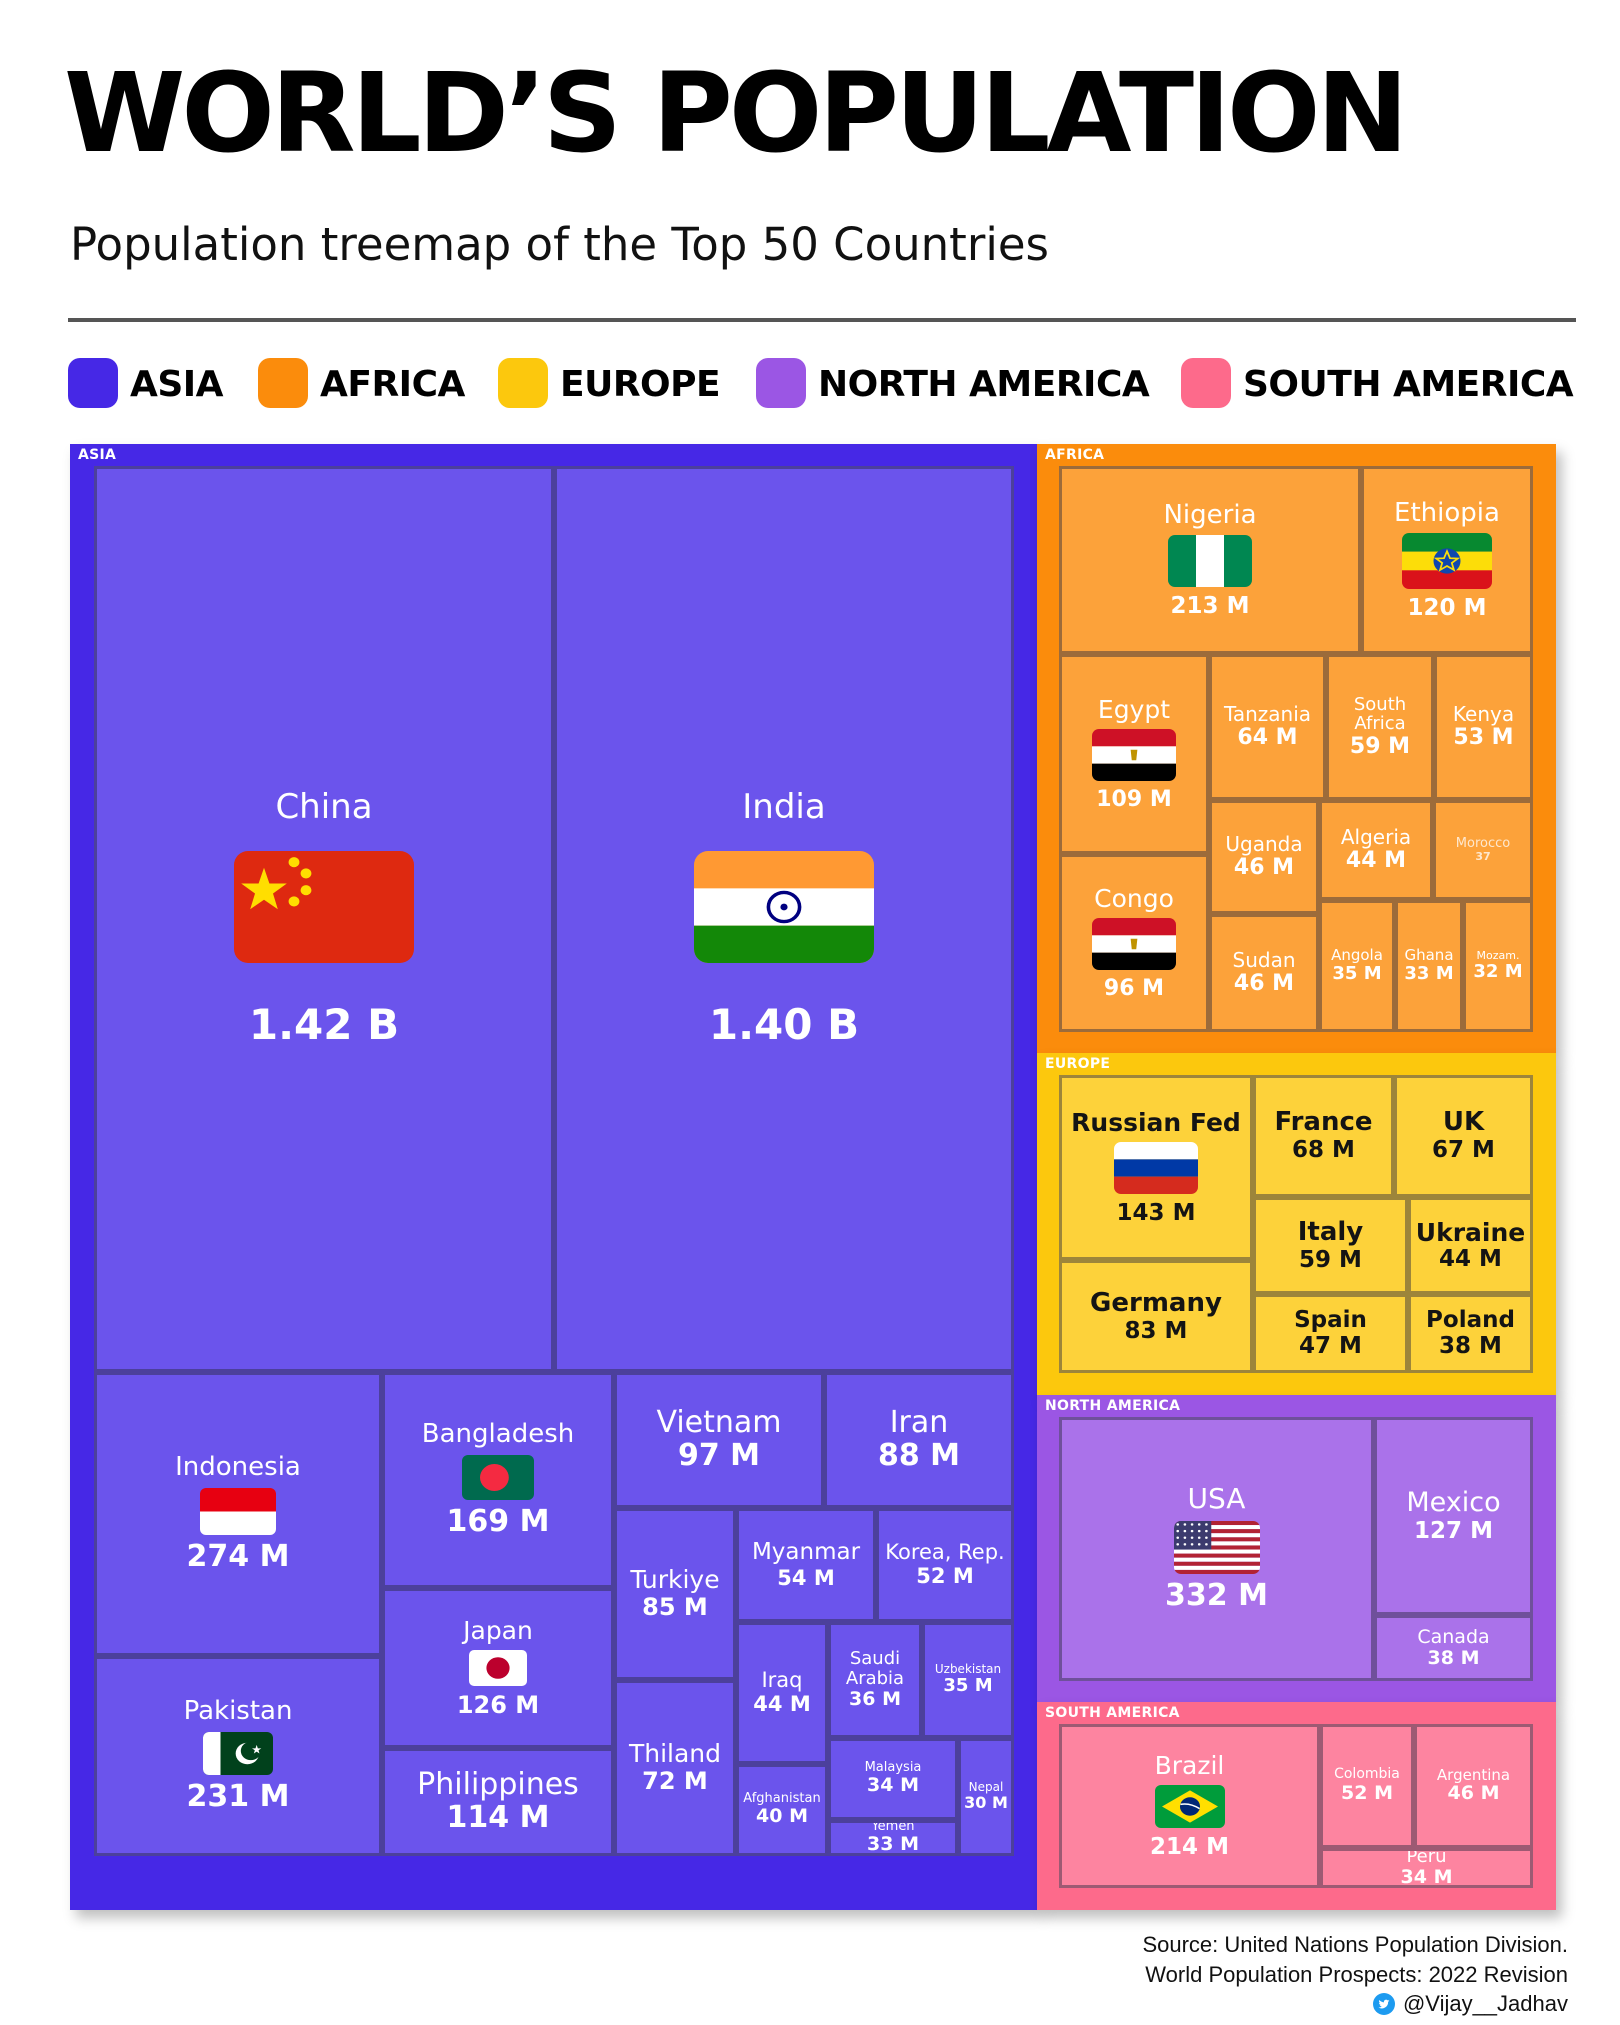  I want to click on cell-country-name: Saudi Arabia, so click(875, 1669).